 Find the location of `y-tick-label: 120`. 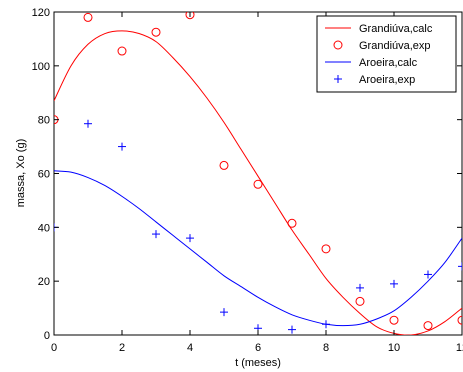

y-tick-label: 120 is located at coordinates (41, 13).